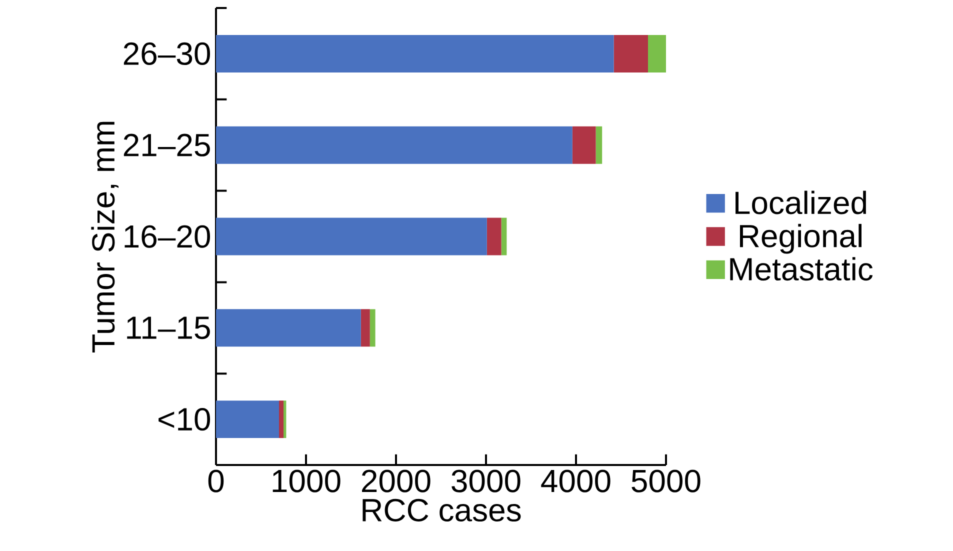 This screenshot has width=953, height=551. I want to click on x-tick-label: 1000, so click(306, 481).